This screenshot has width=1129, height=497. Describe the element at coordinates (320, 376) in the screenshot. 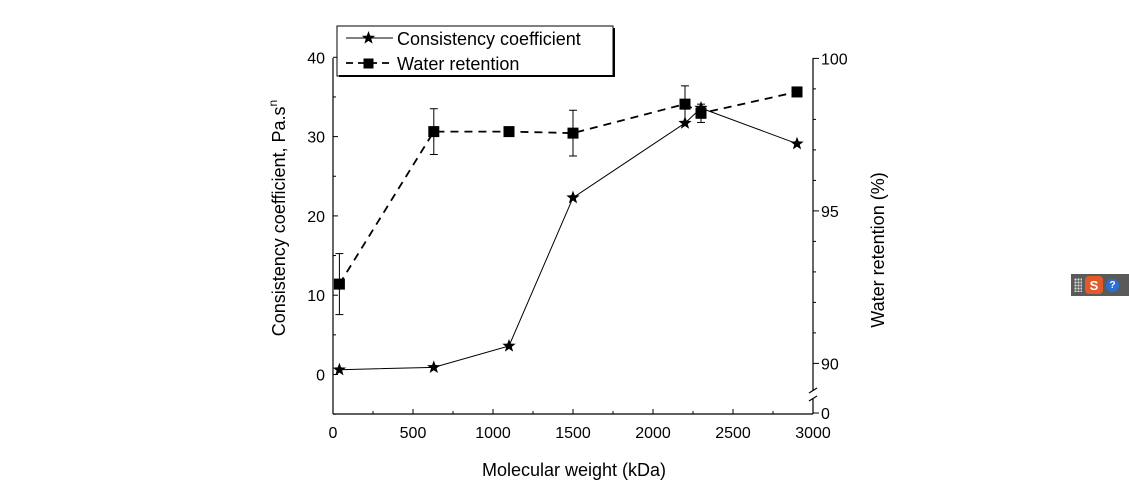

I see `y-tick-label: 0` at that location.